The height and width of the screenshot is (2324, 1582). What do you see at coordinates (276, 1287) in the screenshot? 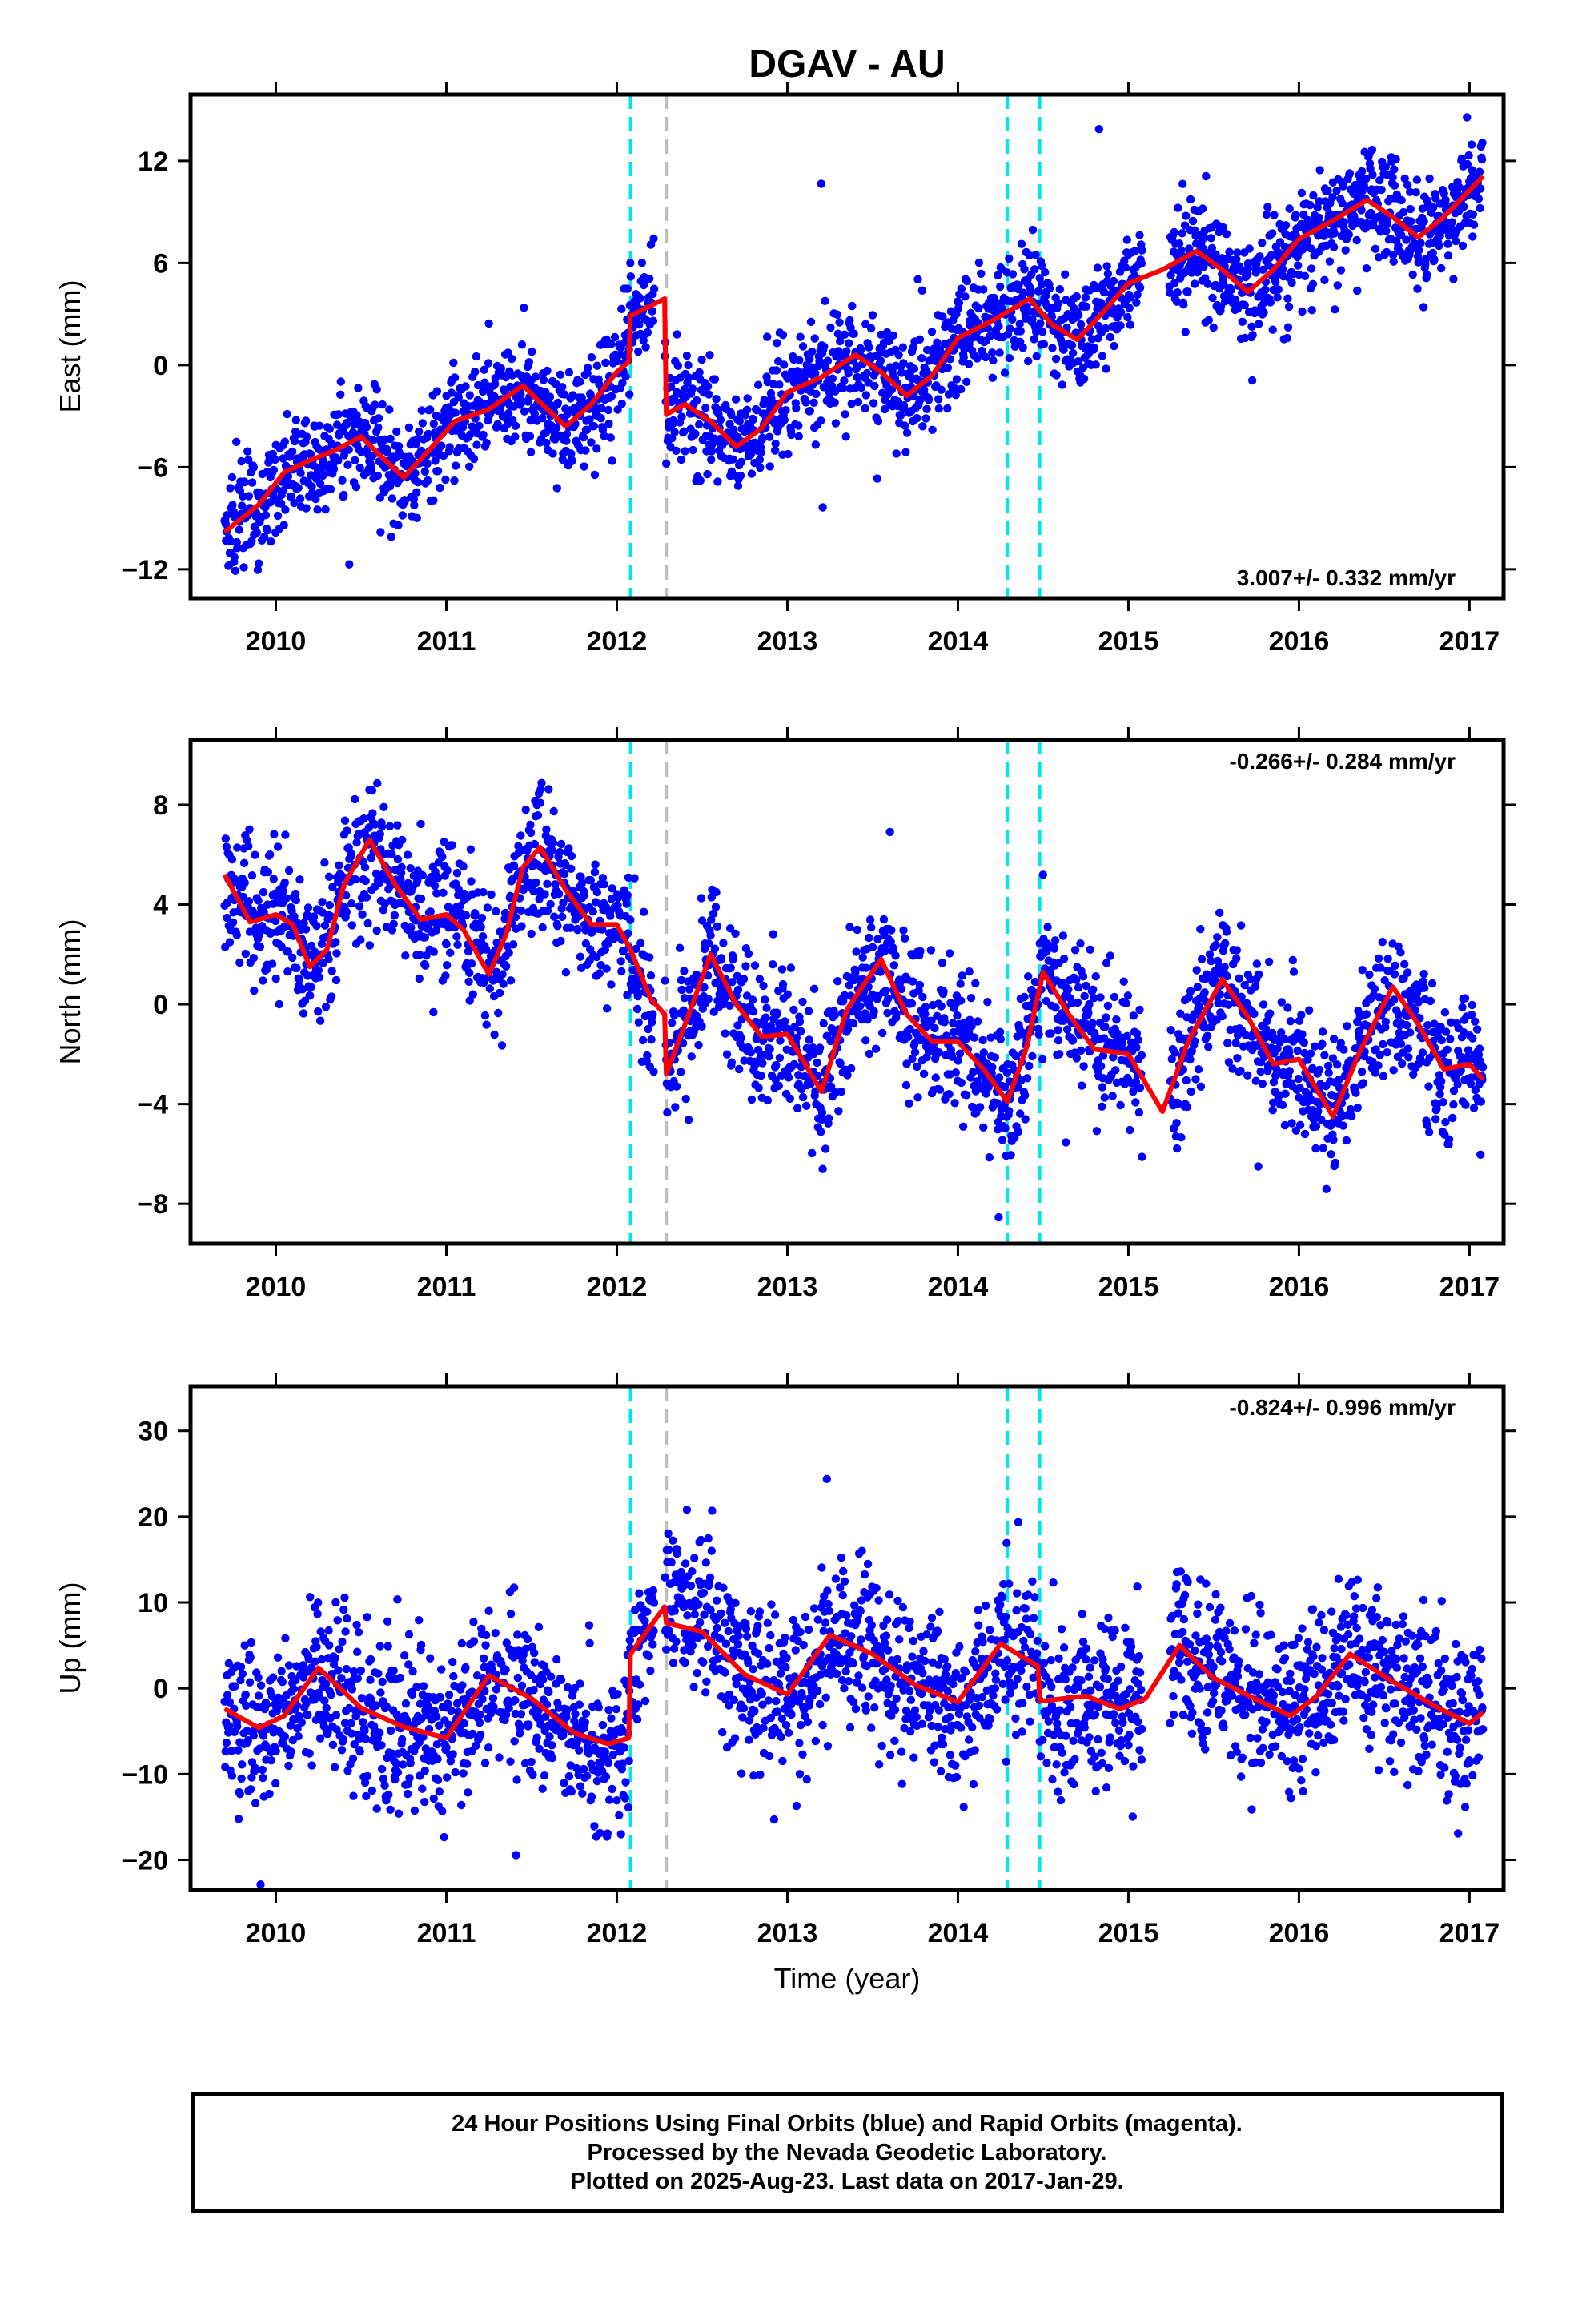
I see `north-x-tick-label: 2010` at bounding box center [276, 1287].